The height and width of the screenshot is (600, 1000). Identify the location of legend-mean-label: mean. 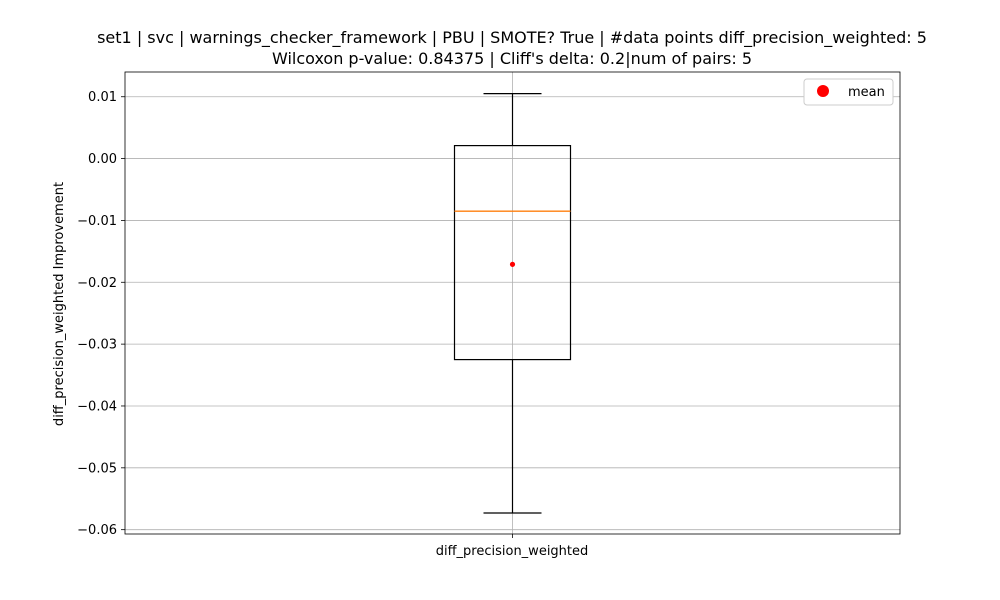
(866, 92).